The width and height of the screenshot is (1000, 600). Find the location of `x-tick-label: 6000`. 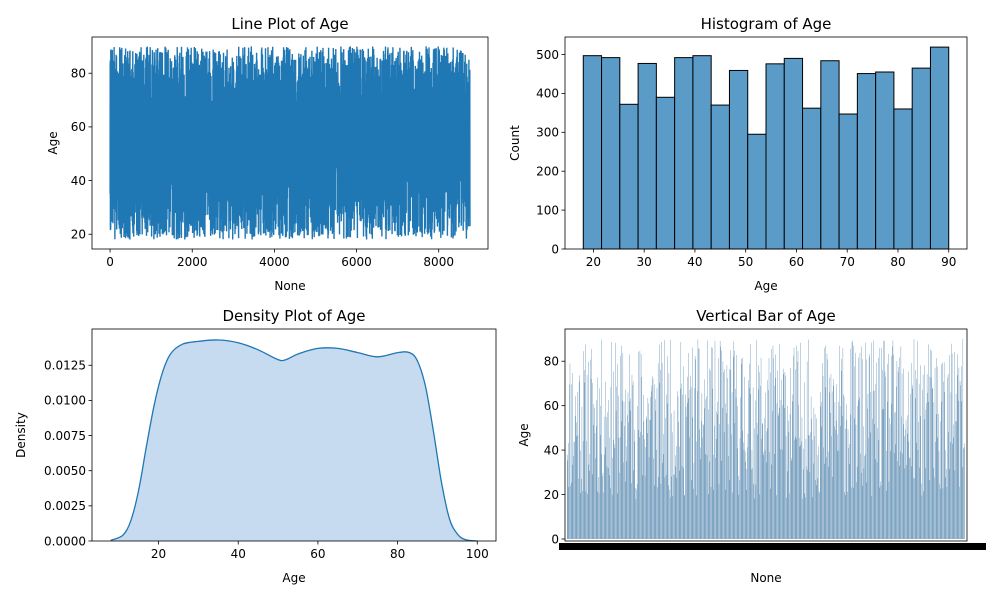

x-tick-label: 6000 is located at coordinates (356, 262).